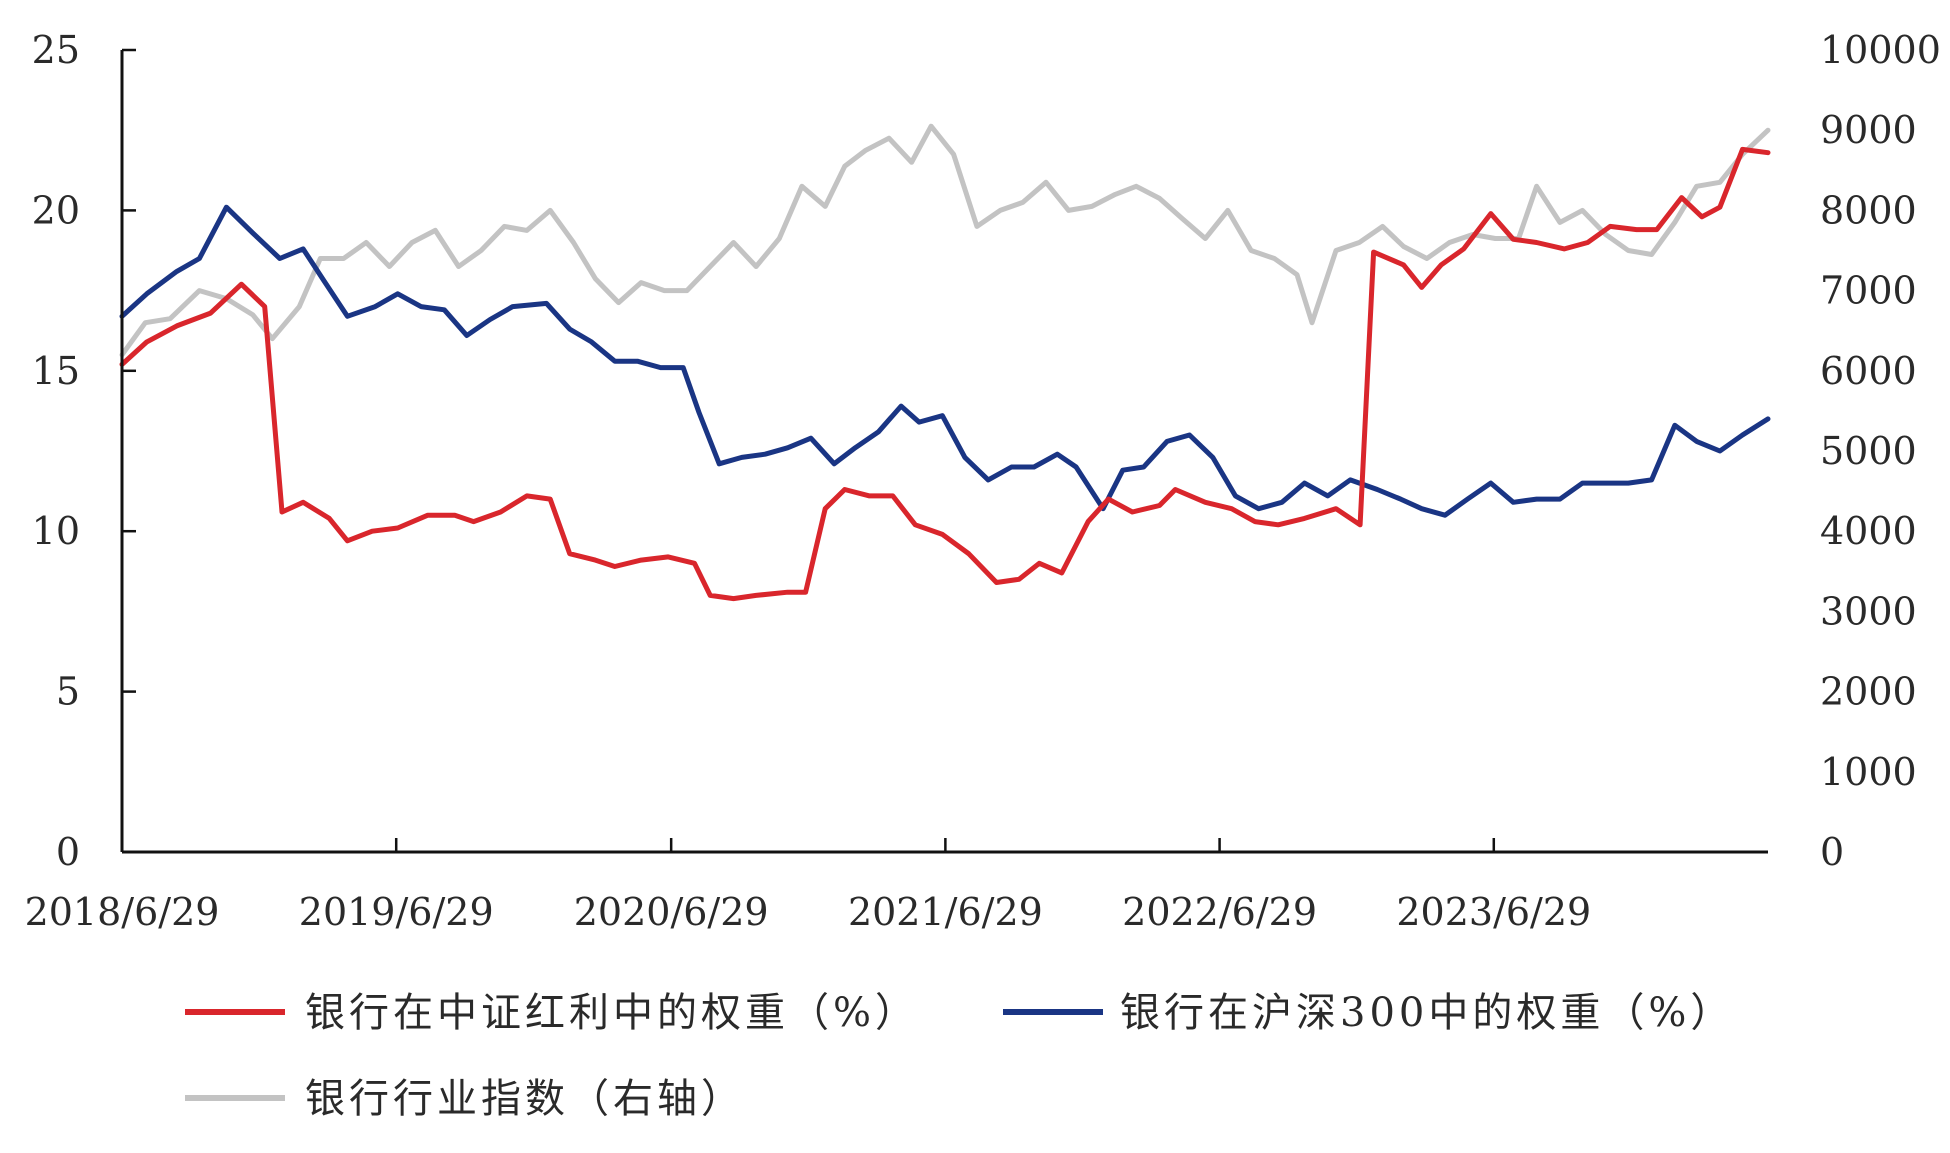 Image resolution: width=1950 pixels, height=1153 pixels. Describe the element at coordinates (959, 1056) in the screenshot. I see `legend: 银行在中证红利中的权重（%） 银行在沪深300中的权重（%） 银行行业指数（右轴）` at that location.